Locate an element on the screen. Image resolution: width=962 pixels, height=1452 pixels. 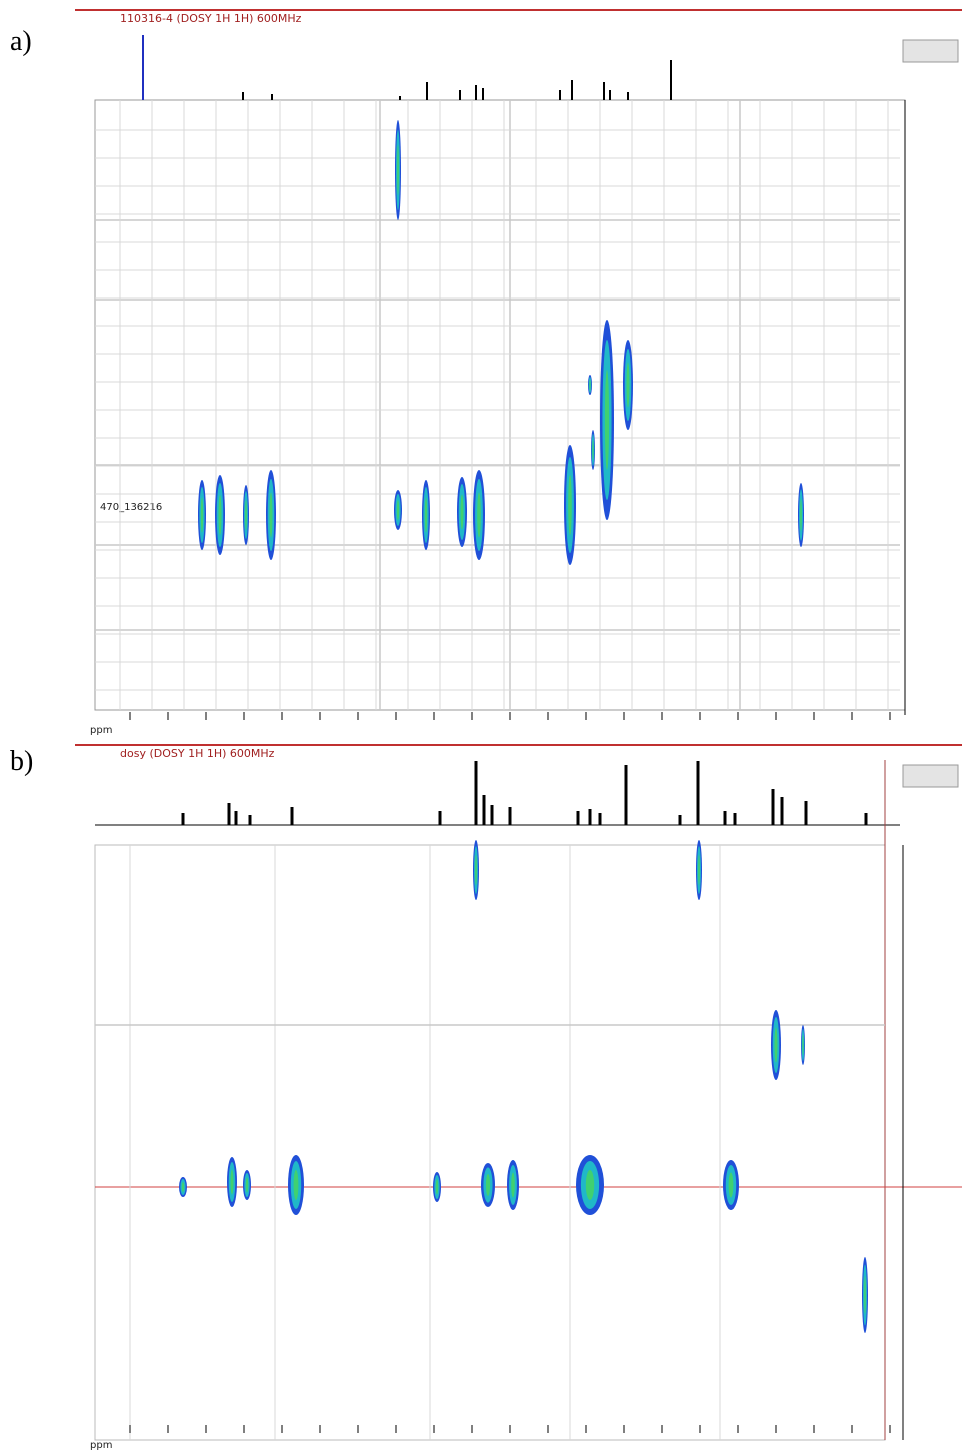
panel-label: b) is located at coordinates (21, 761).